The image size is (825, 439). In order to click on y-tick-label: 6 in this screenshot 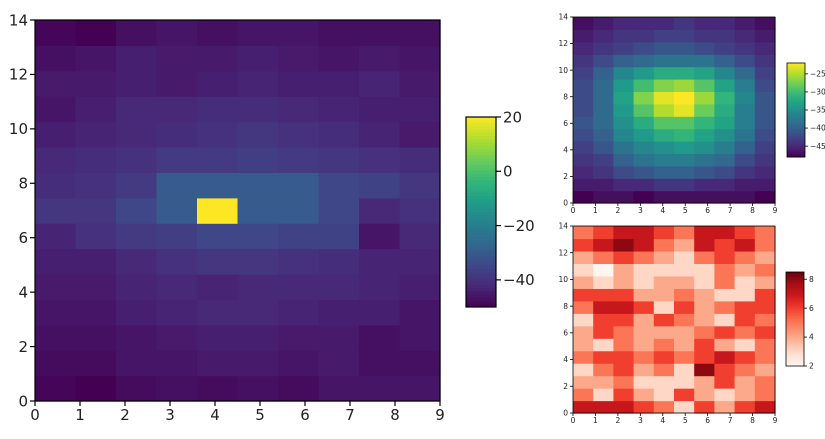, I will do `click(565, 123)`.